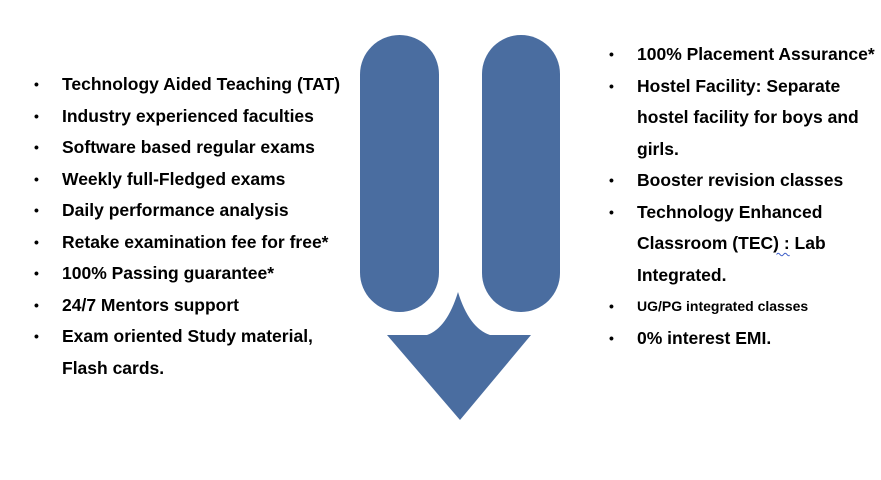 The height and width of the screenshot is (480, 881). Describe the element at coordinates (188, 243) in the screenshot. I see `list-item: • Retake examination fee for free*` at that location.